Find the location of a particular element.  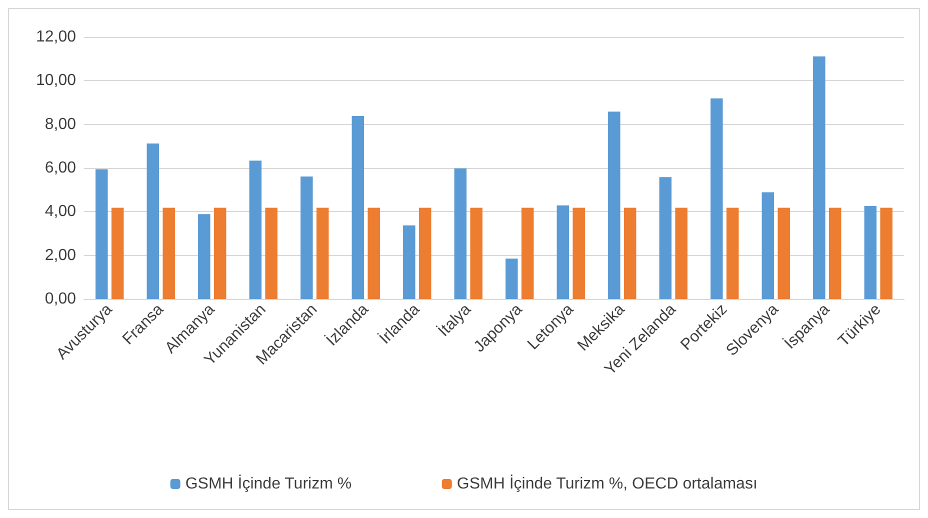

legend-label: GSMH İçinde Turizm % is located at coordinates (268, 483).